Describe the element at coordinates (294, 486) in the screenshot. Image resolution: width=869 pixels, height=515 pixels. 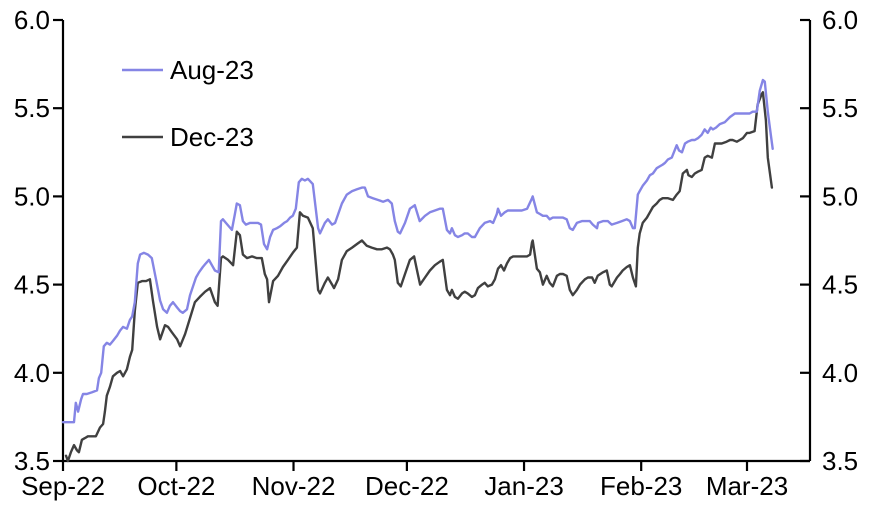
I see `x-axis-label-Nov-22: Nov-22` at that location.